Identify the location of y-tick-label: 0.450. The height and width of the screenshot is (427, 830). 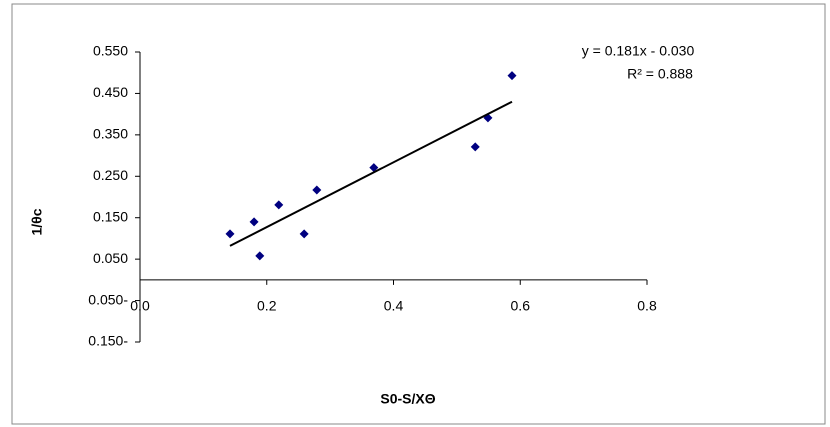
(110, 92).